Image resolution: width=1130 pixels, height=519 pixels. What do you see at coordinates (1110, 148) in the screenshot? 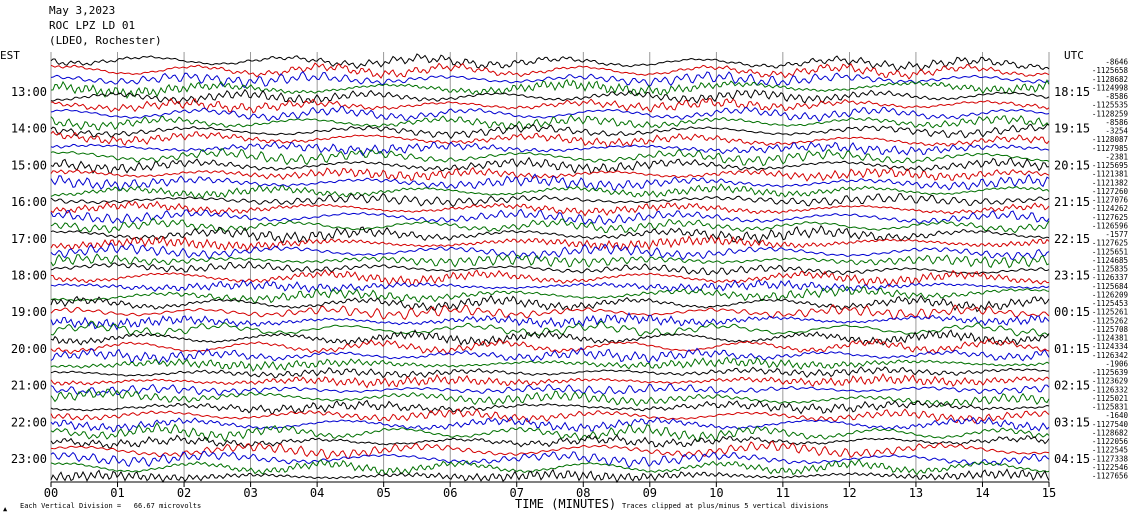
I see `trace-offset-label: -1127985` at bounding box center [1110, 148].